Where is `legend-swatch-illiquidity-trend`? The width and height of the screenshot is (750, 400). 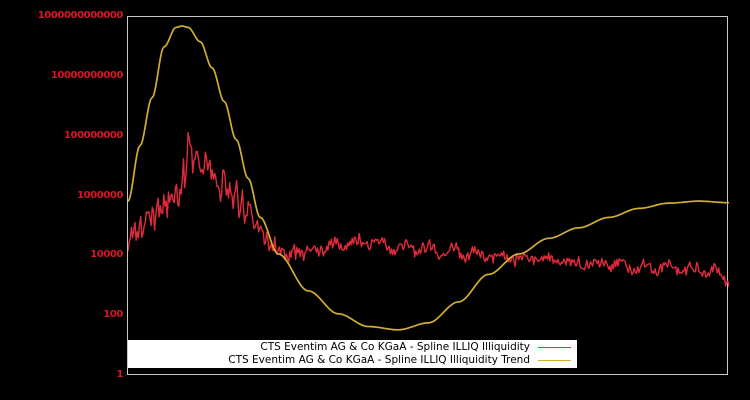
legend-swatch-illiquidity-trend is located at coordinates (554, 360).